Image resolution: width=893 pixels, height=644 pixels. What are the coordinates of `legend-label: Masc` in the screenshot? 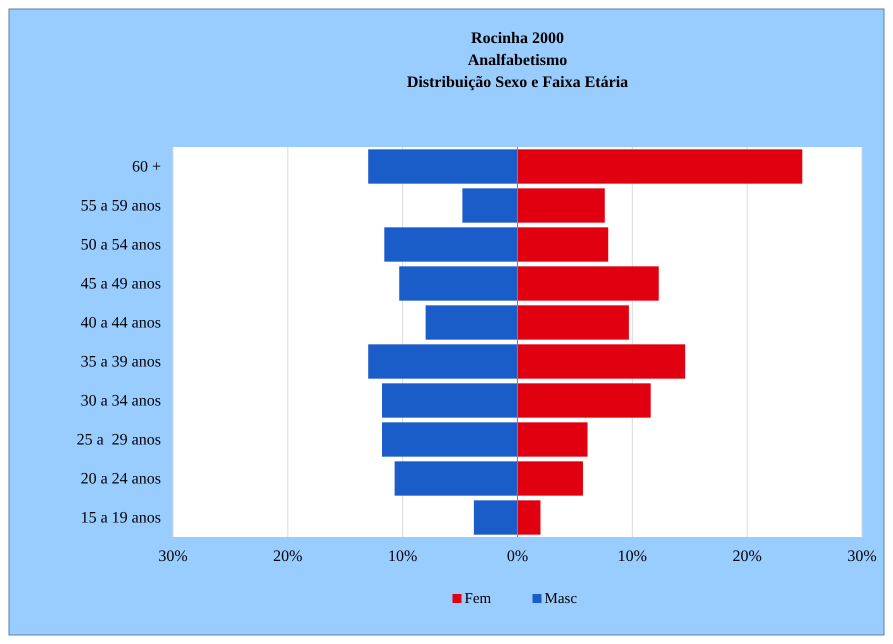 It's located at (561, 599).